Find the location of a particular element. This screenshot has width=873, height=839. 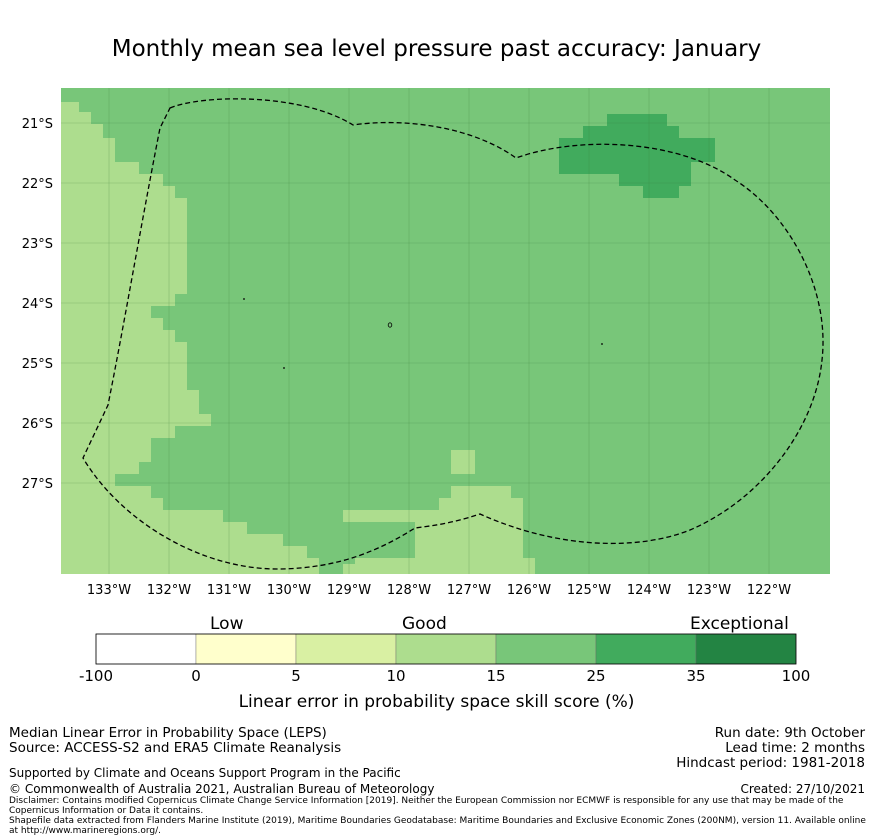

run-date: Run date: 9th October is located at coordinates (789, 733).